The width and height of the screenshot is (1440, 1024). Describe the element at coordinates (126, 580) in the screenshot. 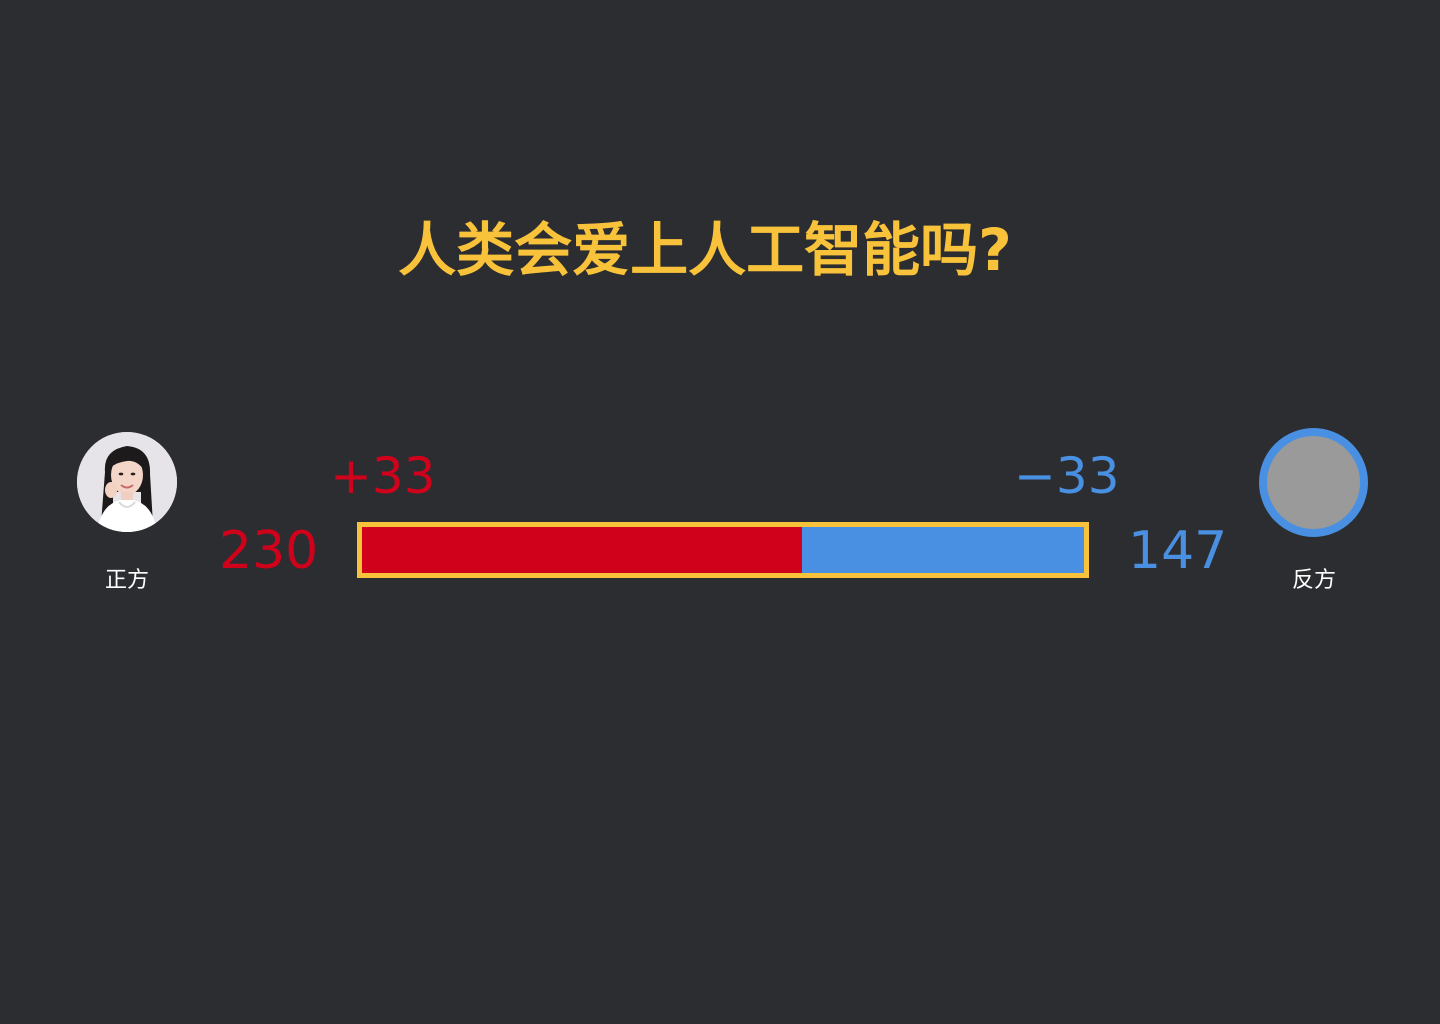

I see `pro-side-label: 正方` at that location.